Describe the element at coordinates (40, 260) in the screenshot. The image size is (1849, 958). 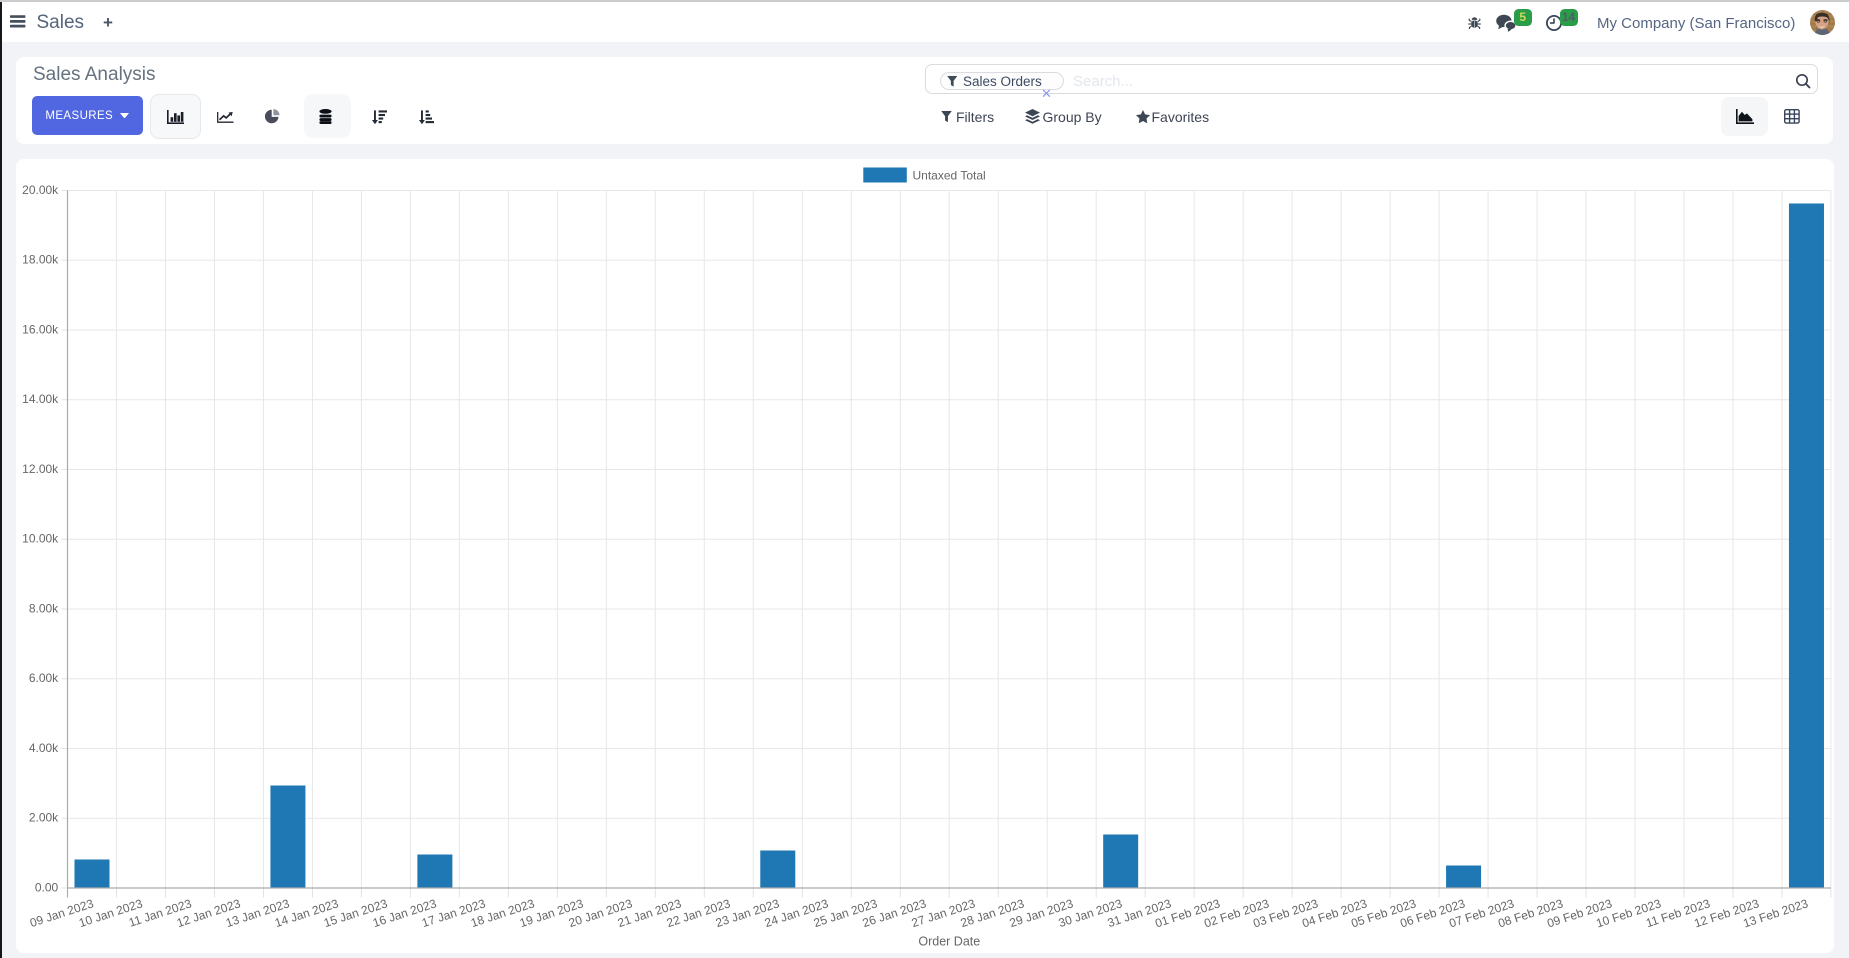
I see `svg-text: 18.00k` at that location.